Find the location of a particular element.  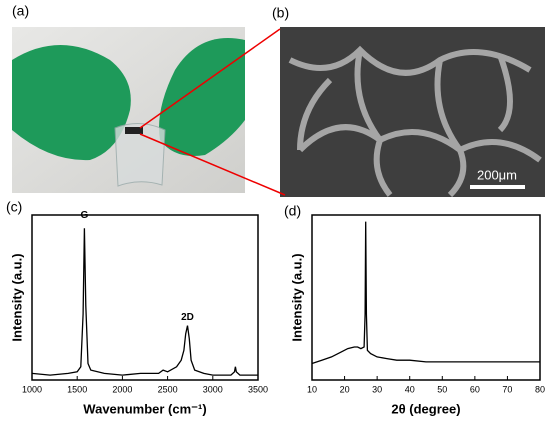

x-axis-label: Wavenumber (cm⁻¹) is located at coordinates (144, 408).